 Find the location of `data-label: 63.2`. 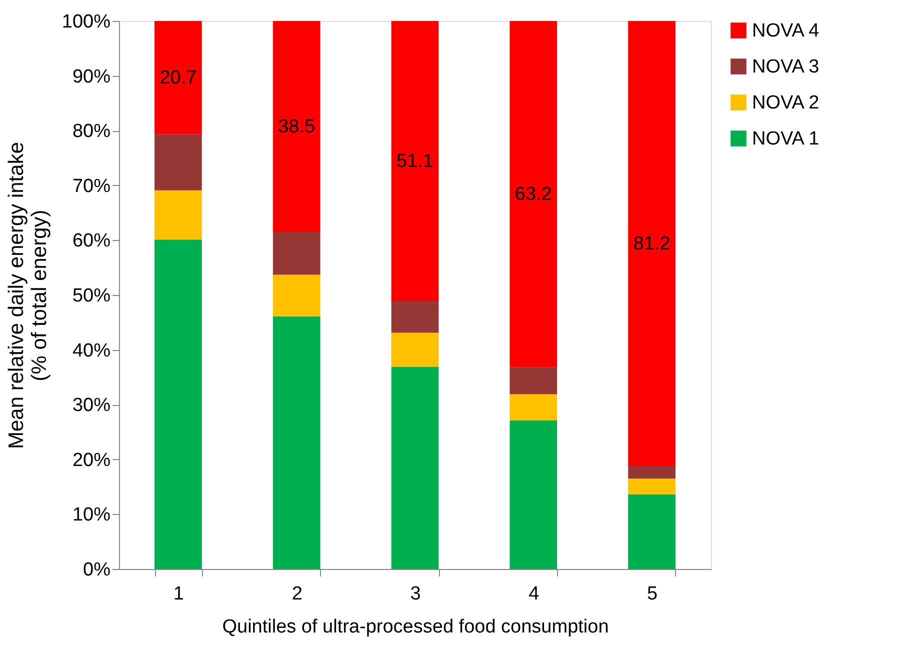

data-label: 63.2 is located at coordinates (533, 195).